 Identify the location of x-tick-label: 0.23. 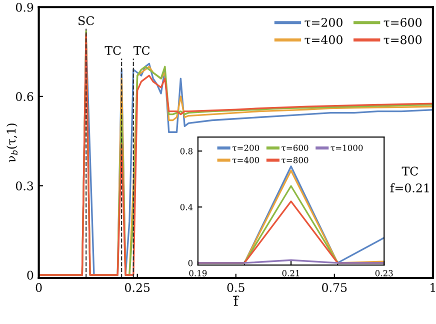
(384, 273).